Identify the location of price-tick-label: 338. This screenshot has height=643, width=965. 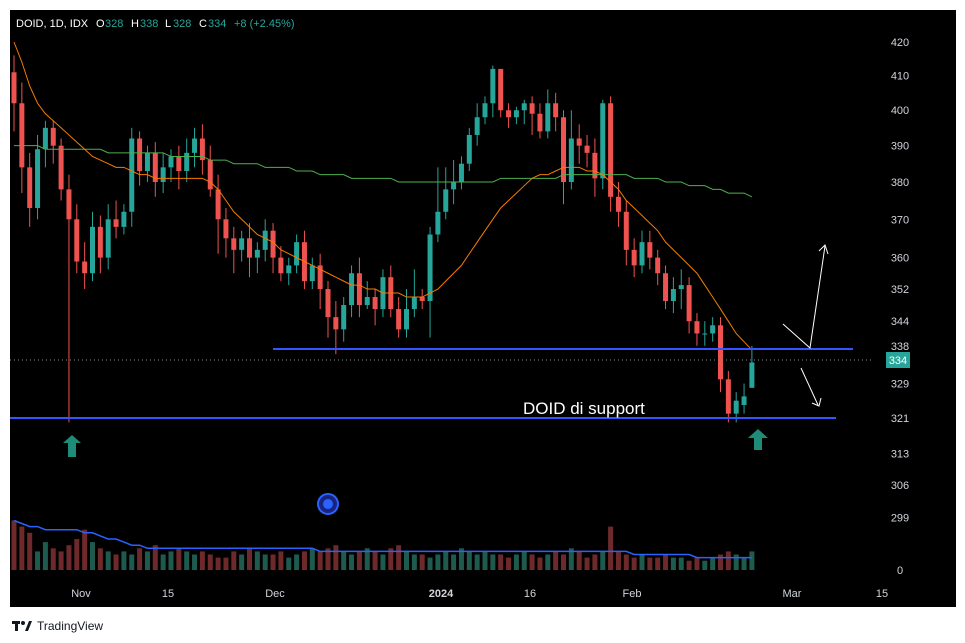
(900, 347).